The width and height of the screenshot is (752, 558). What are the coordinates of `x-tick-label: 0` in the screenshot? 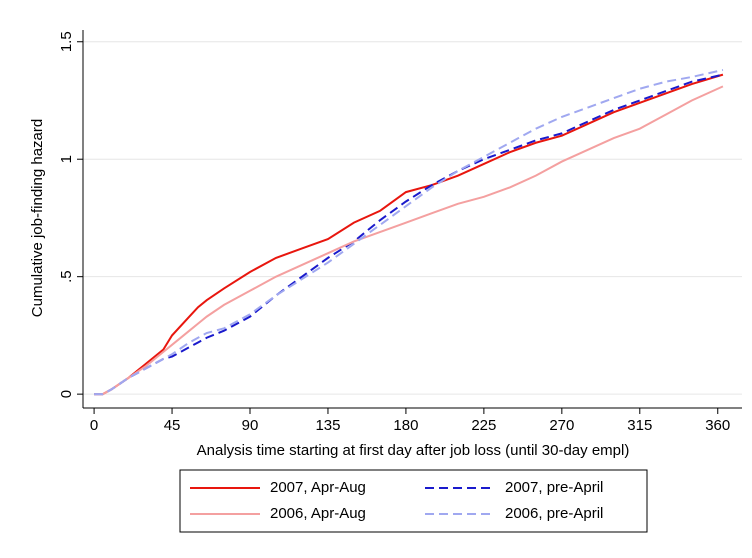 It's located at (94, 425).